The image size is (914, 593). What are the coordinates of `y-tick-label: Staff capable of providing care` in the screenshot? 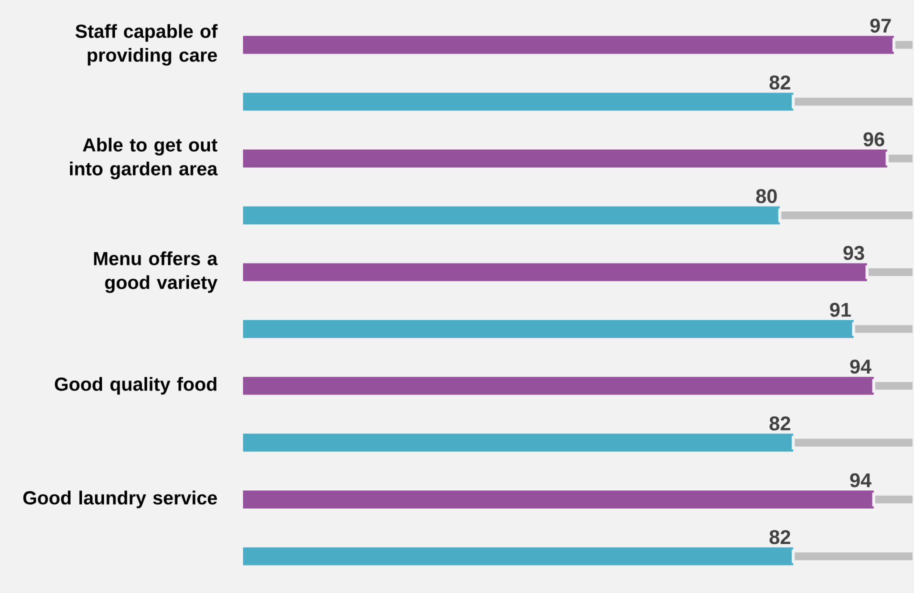 It's located at (147, 45).